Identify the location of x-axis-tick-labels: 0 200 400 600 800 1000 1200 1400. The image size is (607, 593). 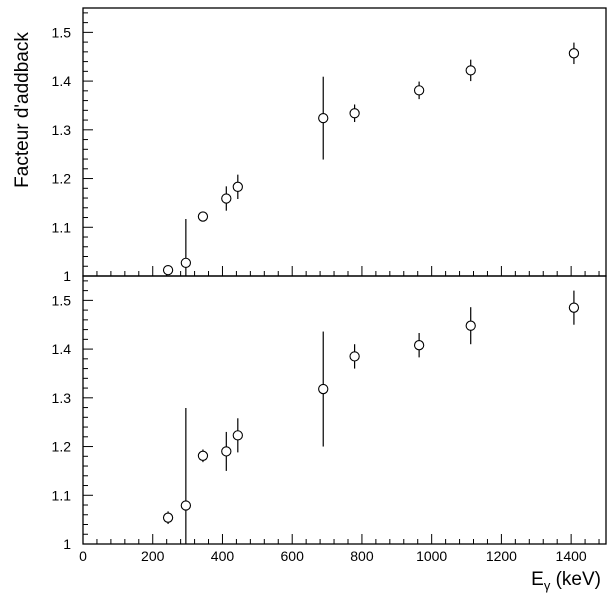
(333, 556).